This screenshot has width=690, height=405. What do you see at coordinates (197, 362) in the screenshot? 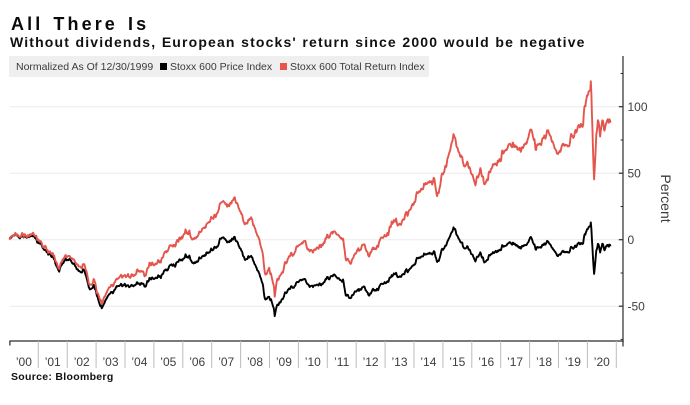
I see `svg-text: ’06` at bounding box center [197, 362].